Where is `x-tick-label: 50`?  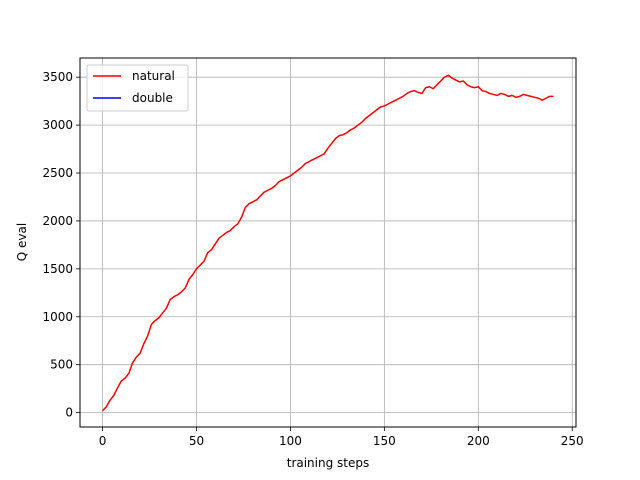 x-tick-label: 50 is located at coordinates (196, 441).